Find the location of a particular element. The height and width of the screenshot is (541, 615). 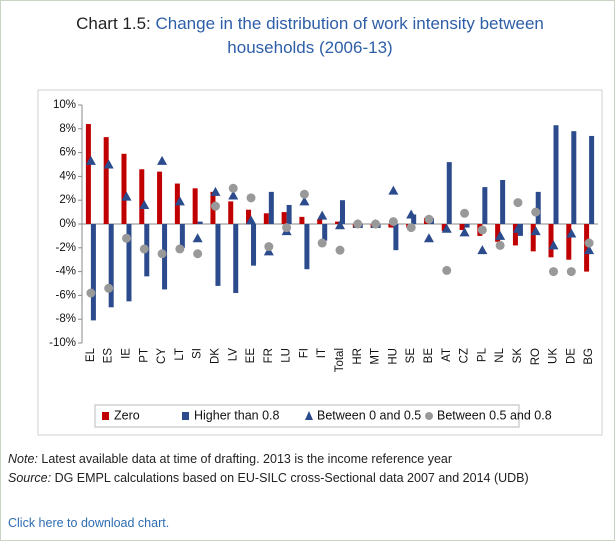

x-tick-label: EL is located at coordinates (91, 354).